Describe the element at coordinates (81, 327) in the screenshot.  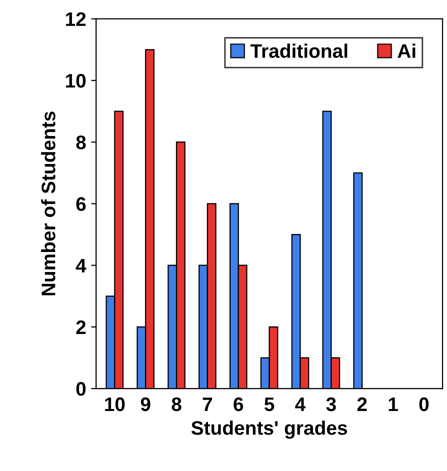
I see `y-tick-label: 2` at that location.